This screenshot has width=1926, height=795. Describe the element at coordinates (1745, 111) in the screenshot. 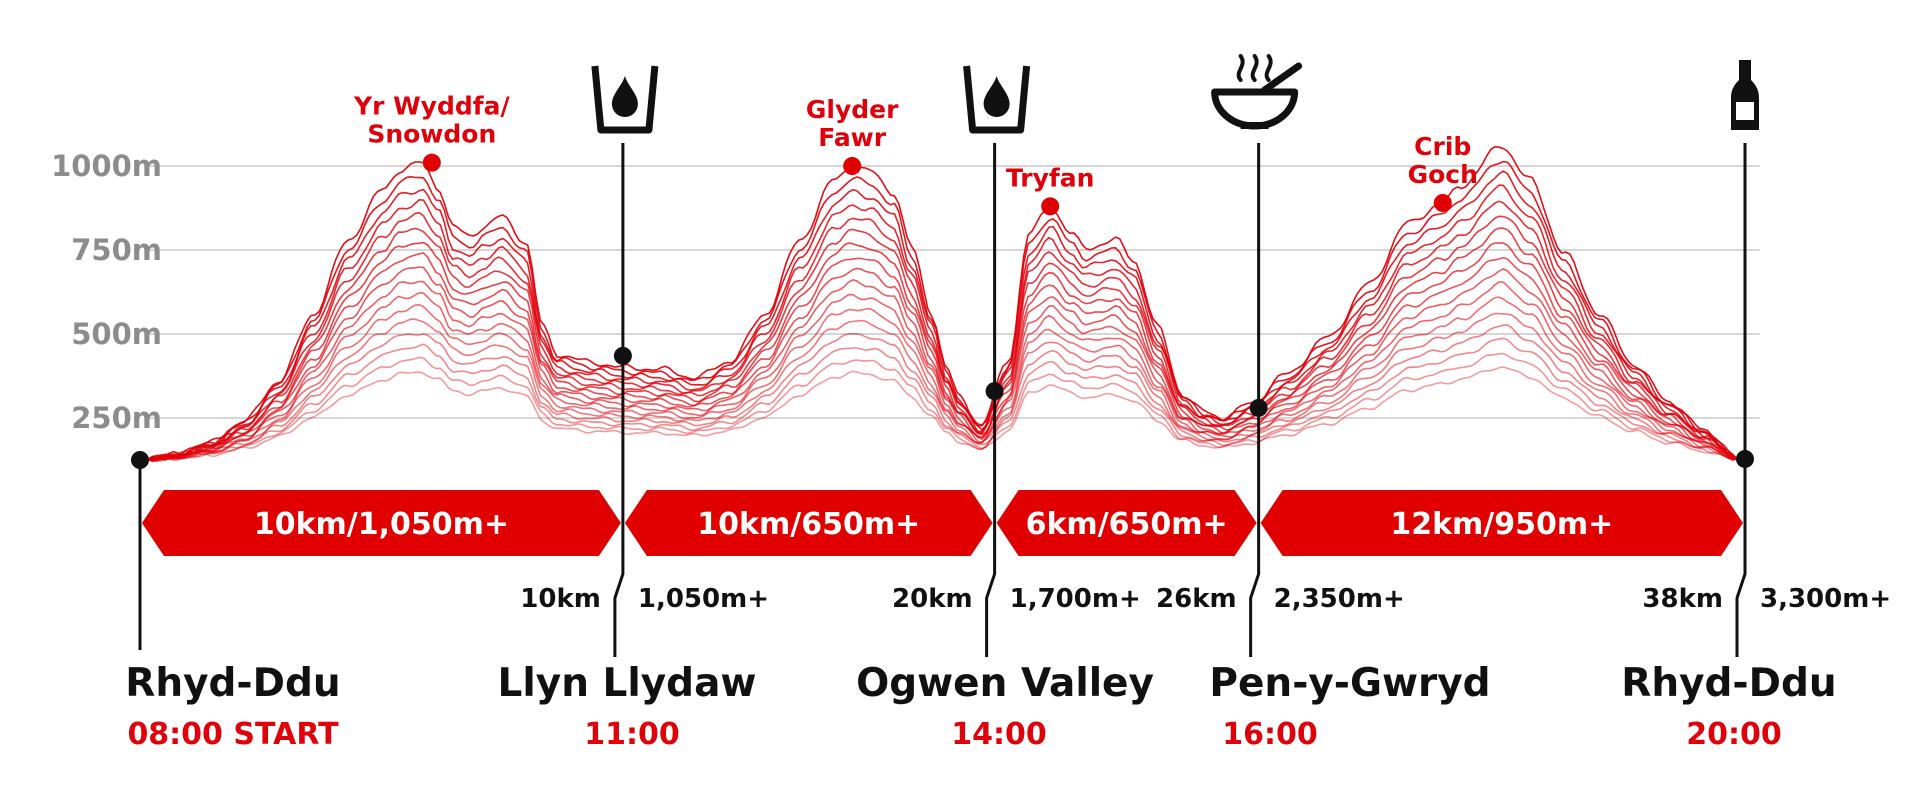

I see `bottle-label` at that location.